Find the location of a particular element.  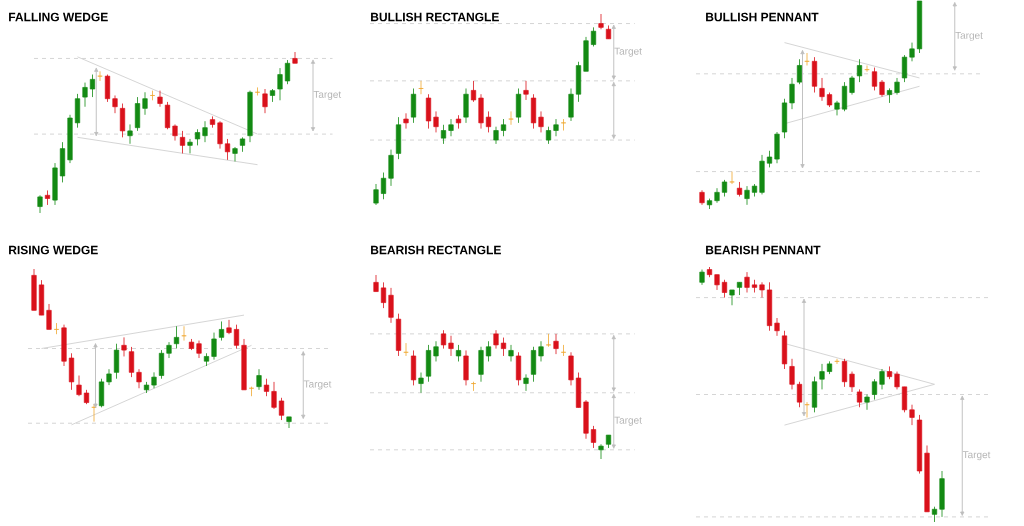

text: BULLISH PENNANT is located at coordinates (762, 17).